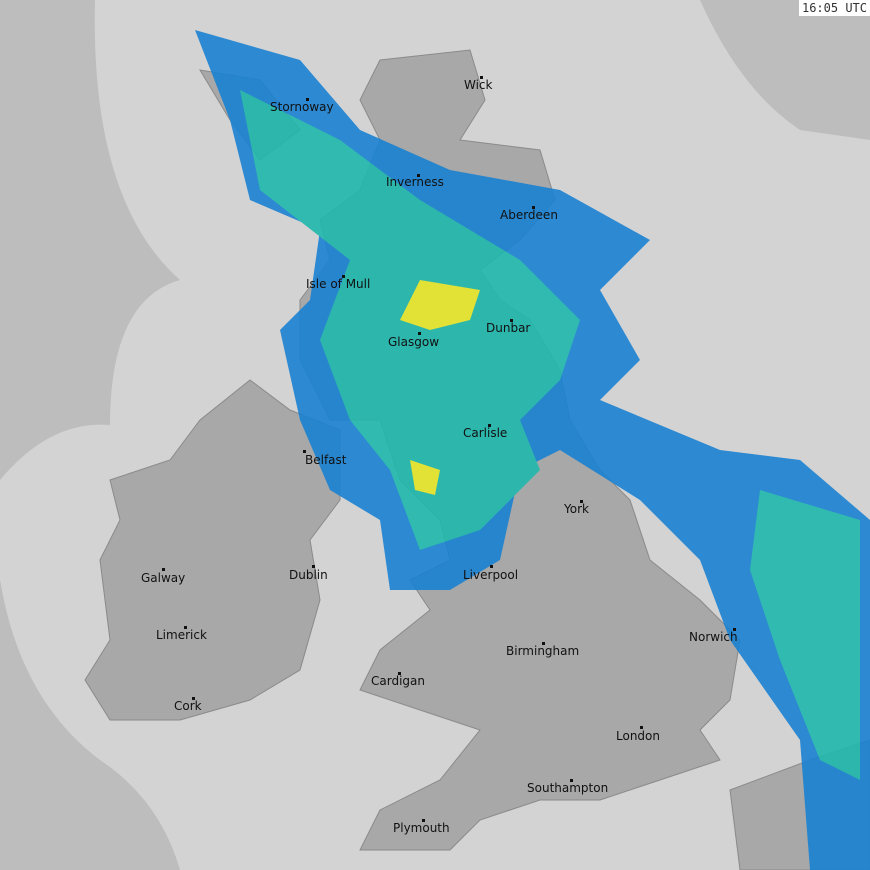 The height and width of the screenshot is (870, 870). Describe the element at coordinates (485, 433) in the screenshot. I see `city-label: Carlisle` at that location.